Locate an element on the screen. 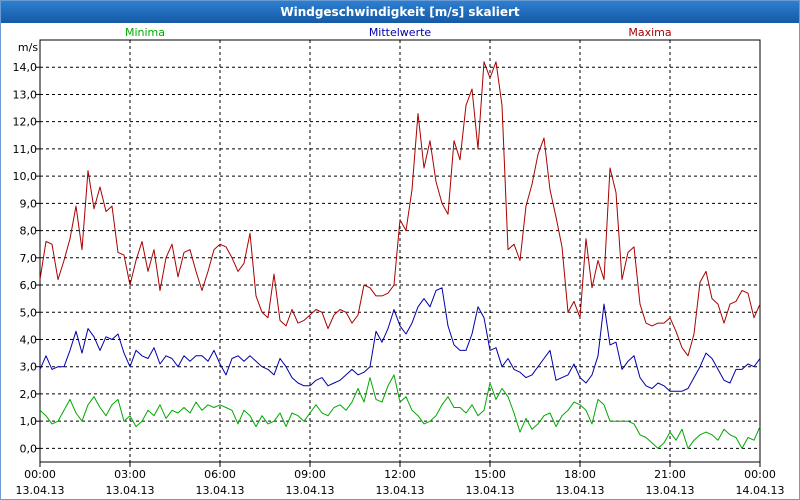  x-tick-time: 09:00 is located at coordinates (310, 474).